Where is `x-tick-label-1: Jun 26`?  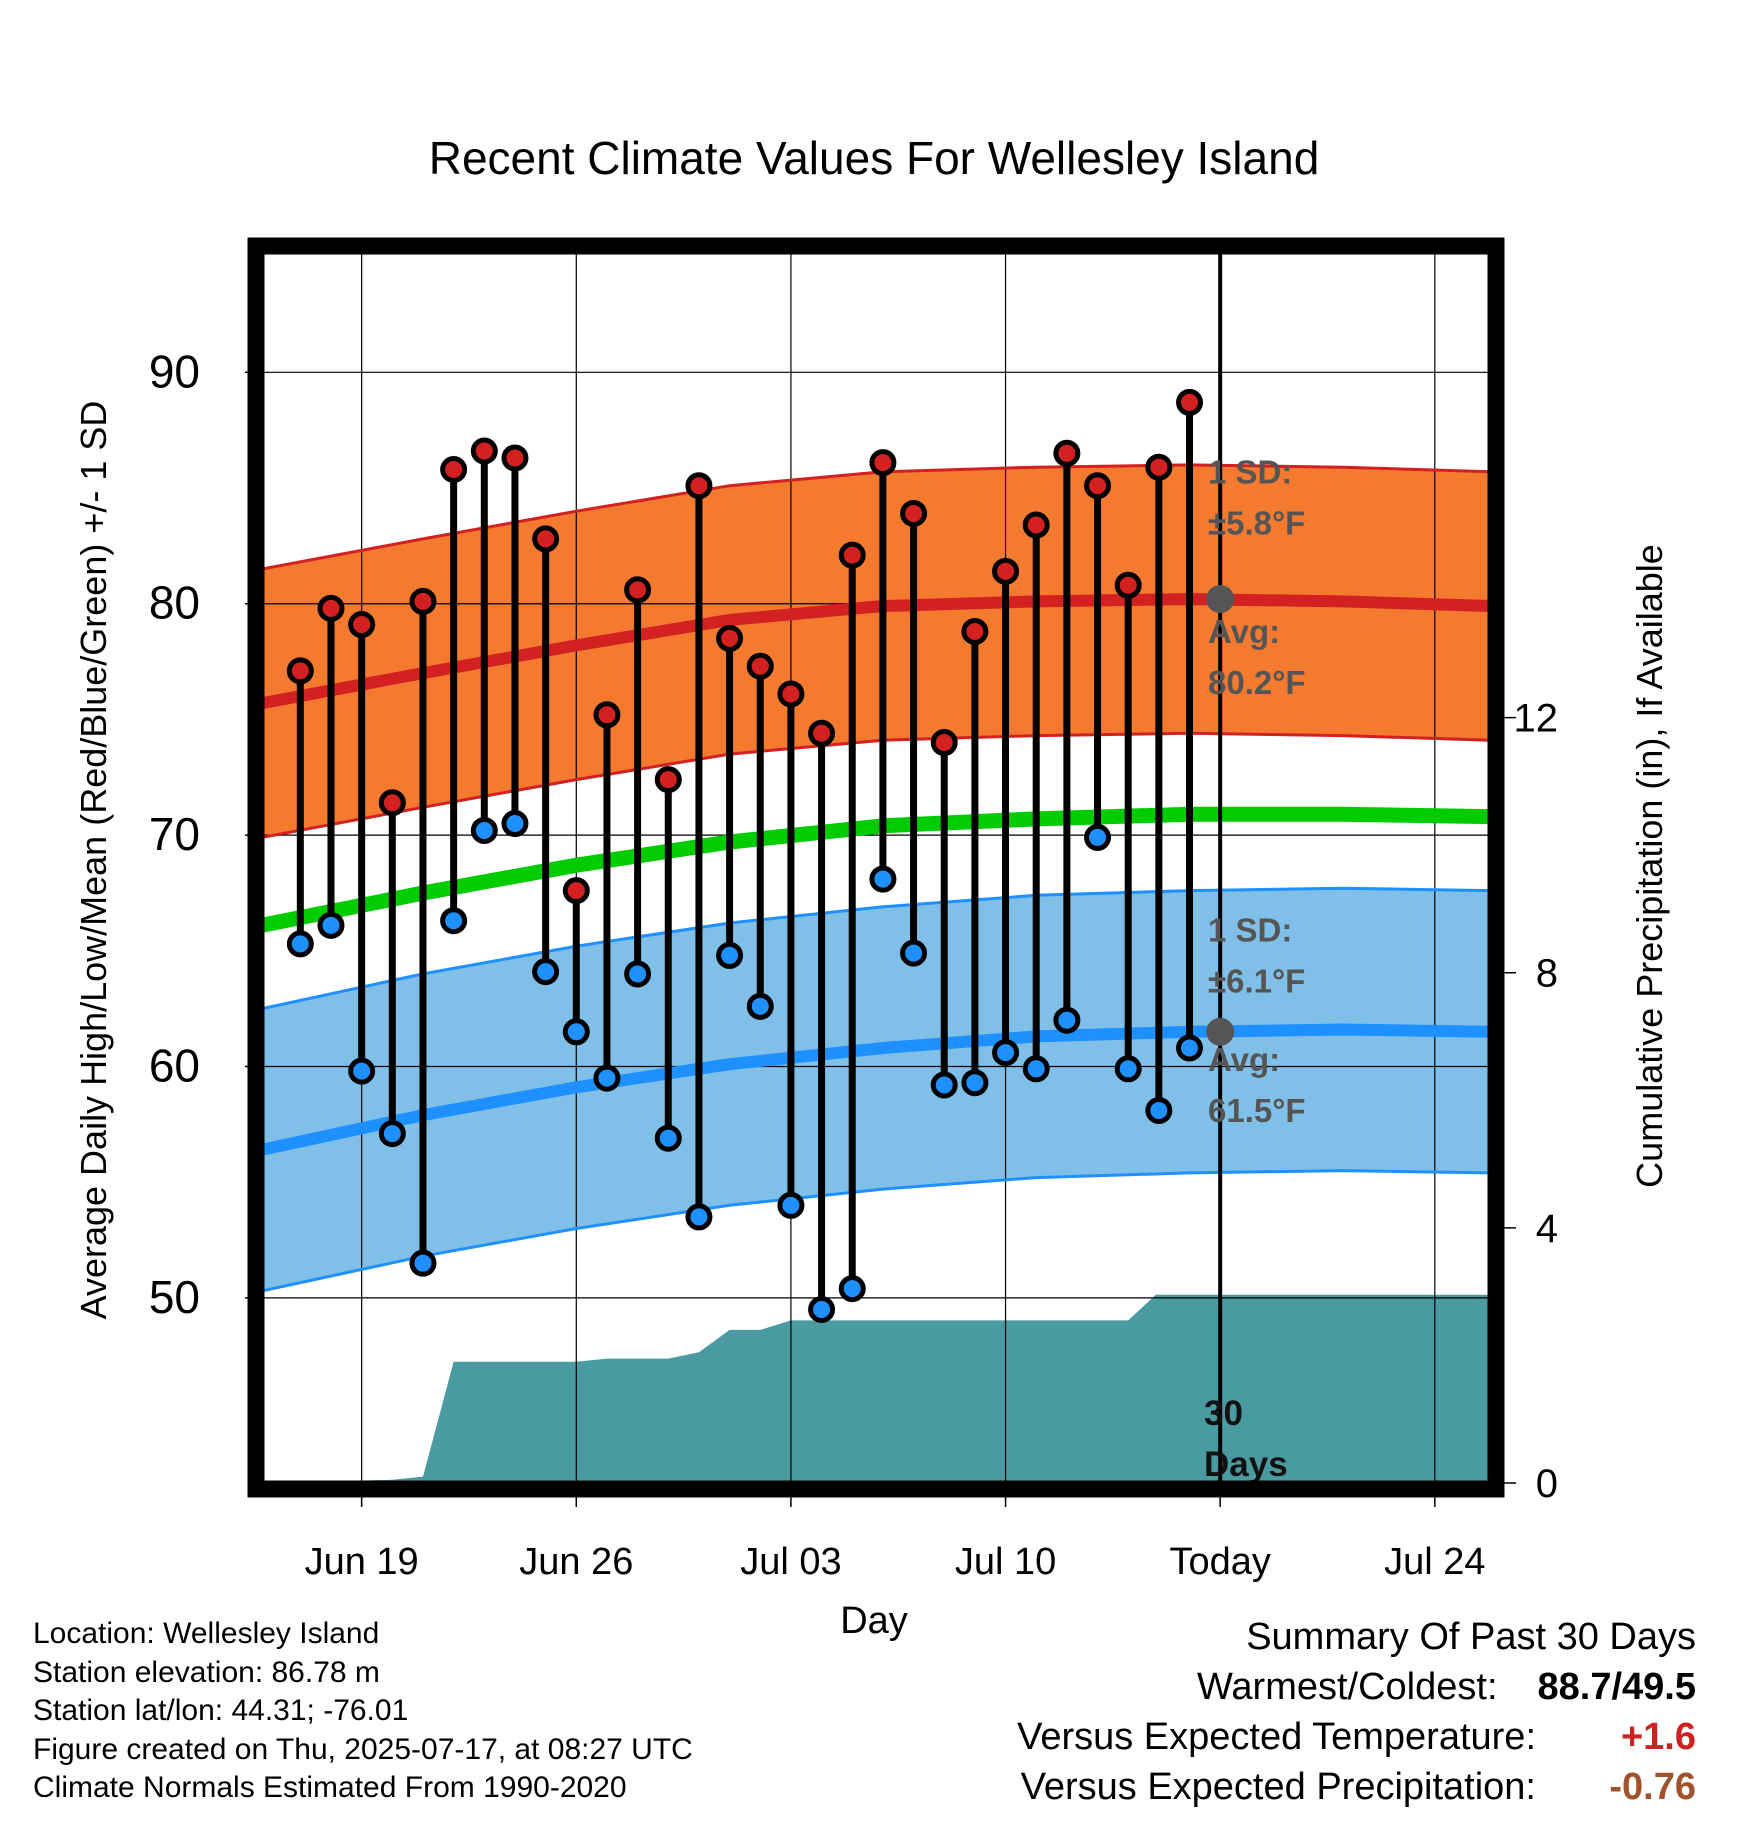
x-tick-label-1: Jun 26 is located at coordinates (576, 1562).